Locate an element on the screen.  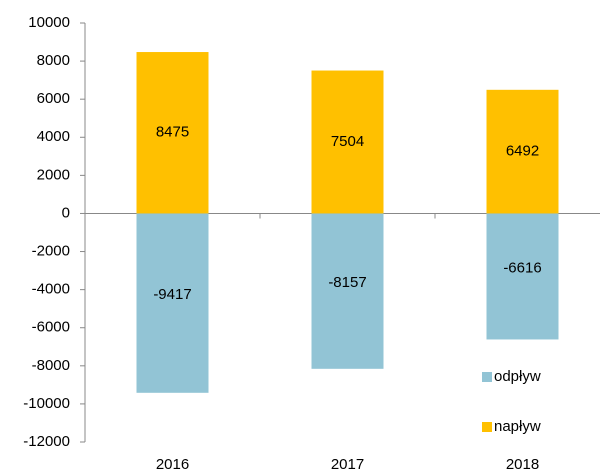
y-tick-label: 10000 is located at coordinates (49, 22).